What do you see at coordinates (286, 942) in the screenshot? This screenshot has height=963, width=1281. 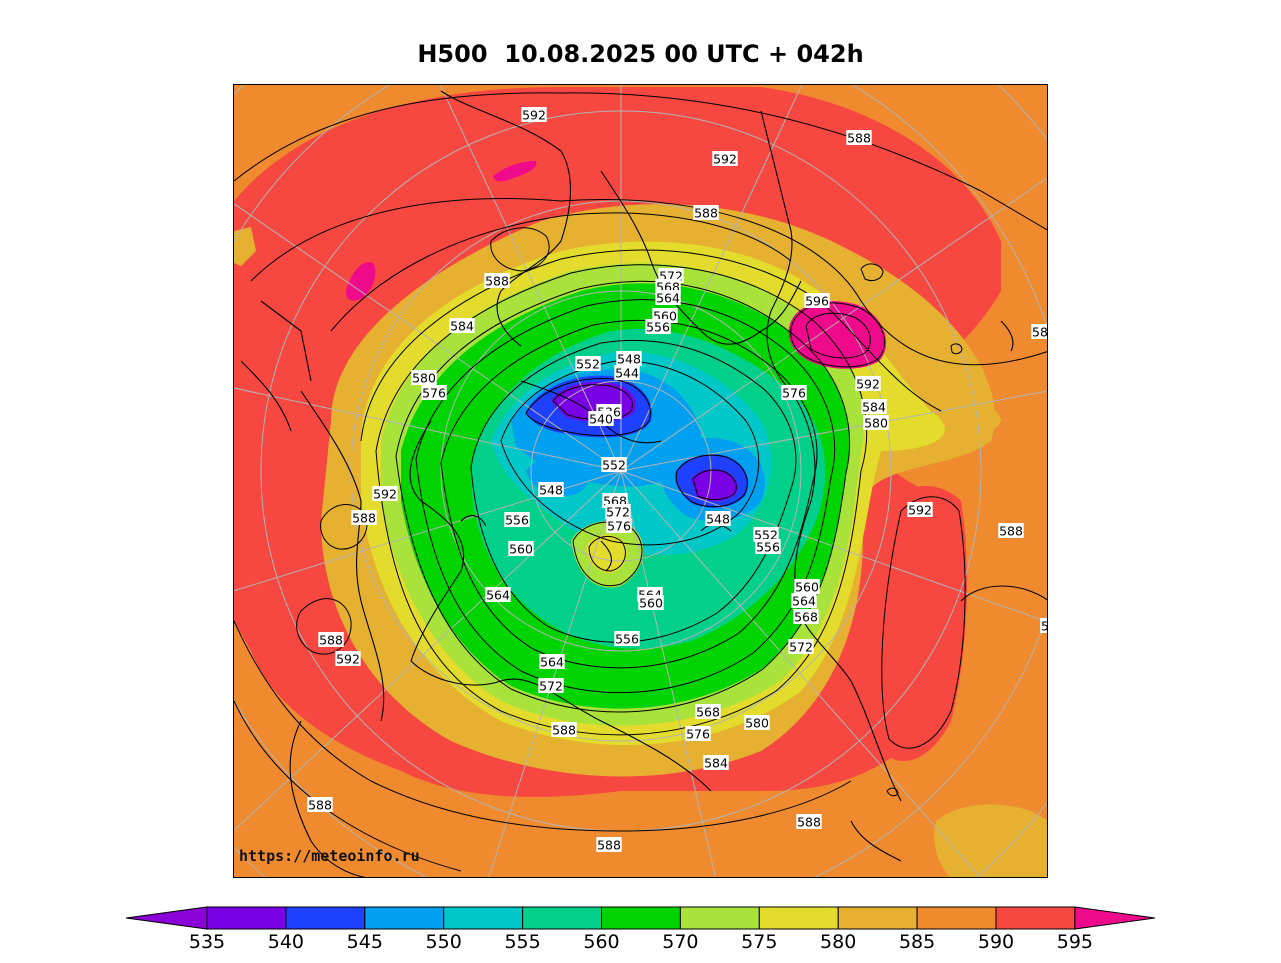 I see `colorbar-tick-label: 540` at bounding box center [286, 942].